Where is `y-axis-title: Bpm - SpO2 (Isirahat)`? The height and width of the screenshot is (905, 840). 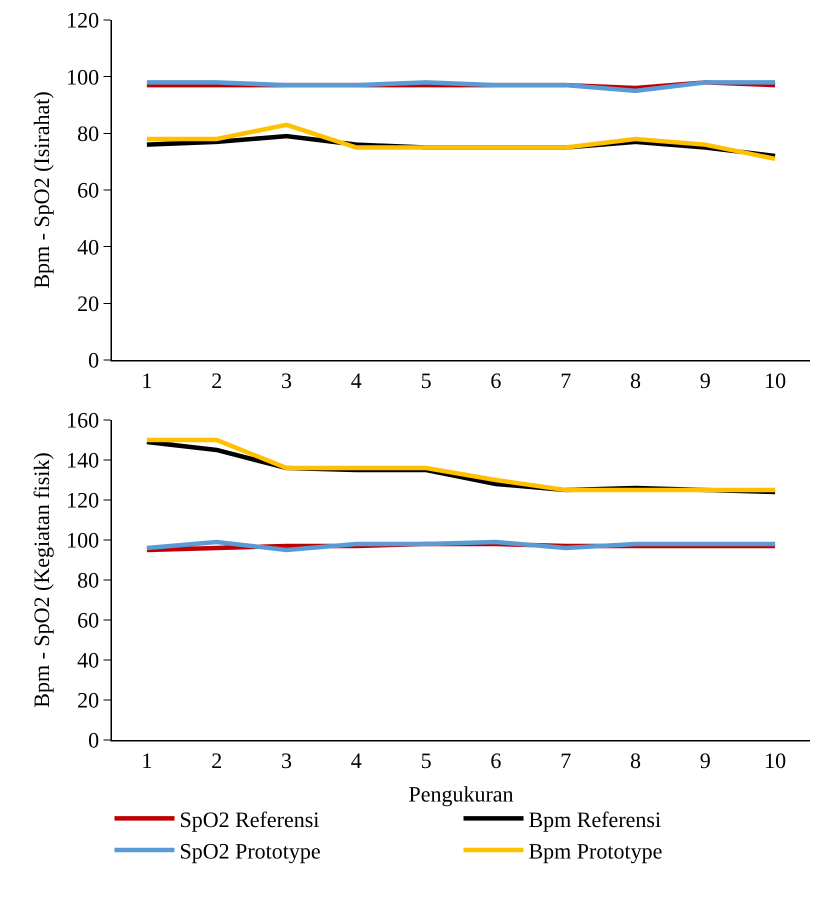
y-axis-title: Bpm - SpO2 (Isirahat) is located at coordinates (41, 190).